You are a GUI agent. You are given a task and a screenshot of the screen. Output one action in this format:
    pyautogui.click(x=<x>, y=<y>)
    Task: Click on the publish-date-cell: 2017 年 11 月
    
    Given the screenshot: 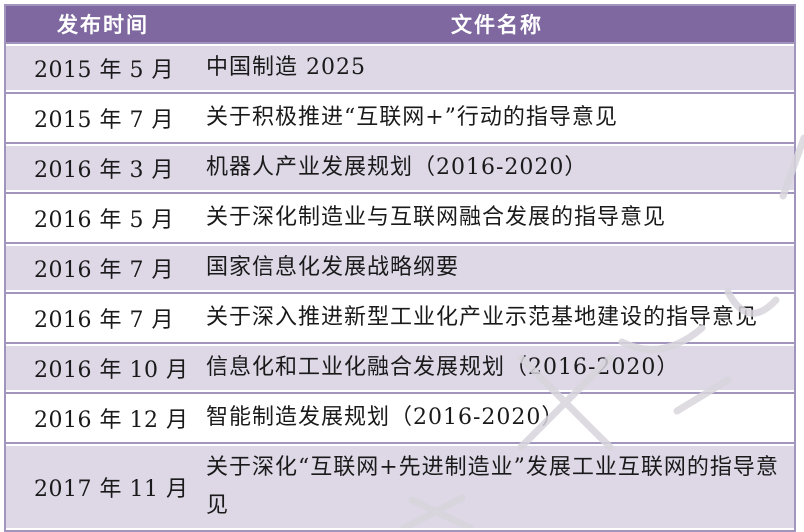 What is the action you would take?
    pyautogui.click(x=102, y=487)
    